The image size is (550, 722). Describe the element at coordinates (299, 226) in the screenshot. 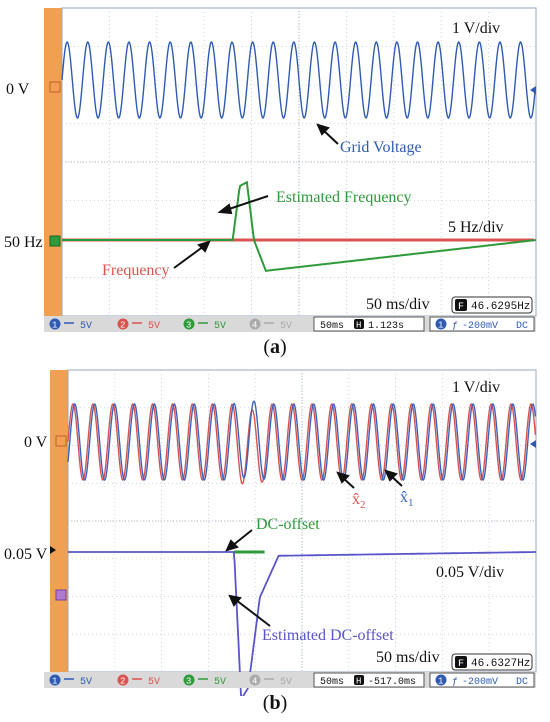

I see `estimated-frequency-trace` at that location.